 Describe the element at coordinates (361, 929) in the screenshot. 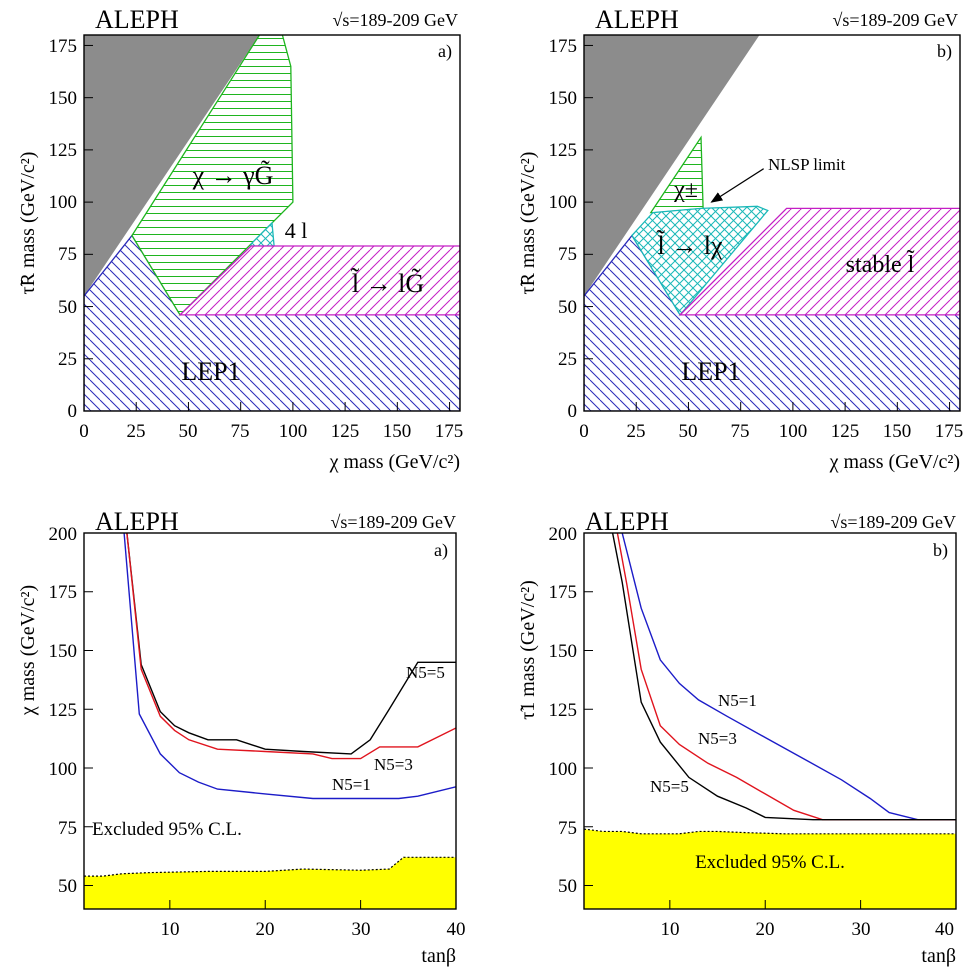

I see `x-tick: 30` at that location.